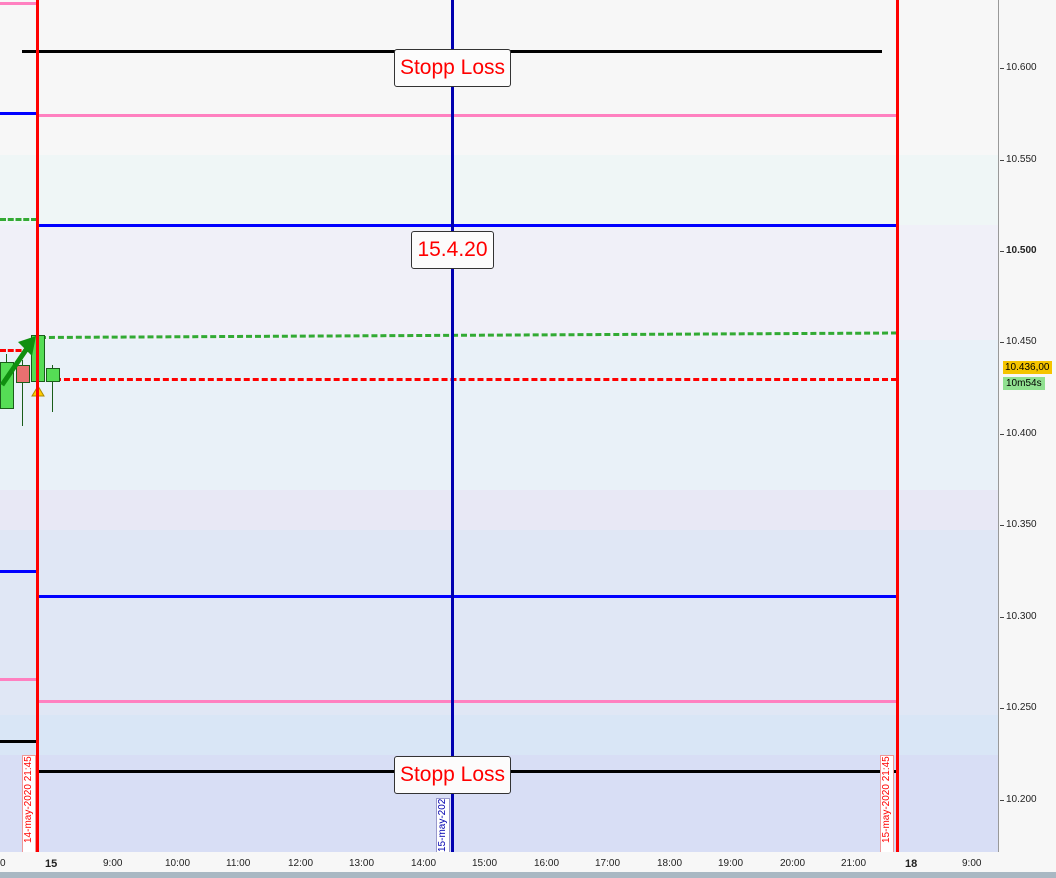  I want to click on vertical-line-label: 15-may-2020 21:45, so click(887, 803).